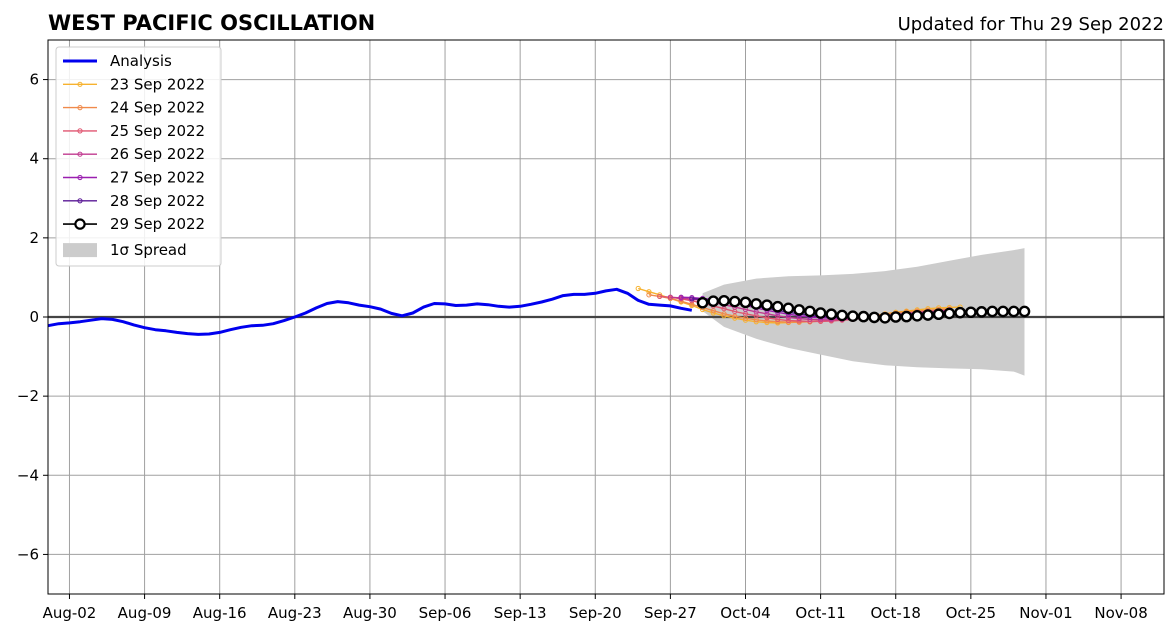 The height and width of the screenshot is (633, 1176). Describe the element at coordinates (595, 613) in the screenshot. I see `x-tick-label: Sep-20` at that location.